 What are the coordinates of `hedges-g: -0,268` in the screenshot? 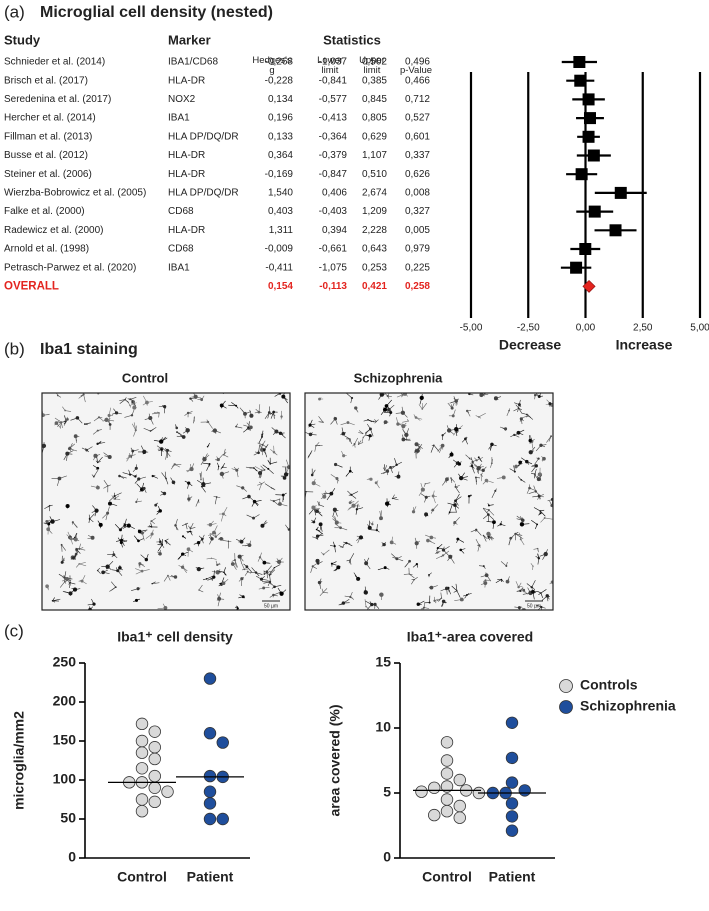 It's located at (279, 62).